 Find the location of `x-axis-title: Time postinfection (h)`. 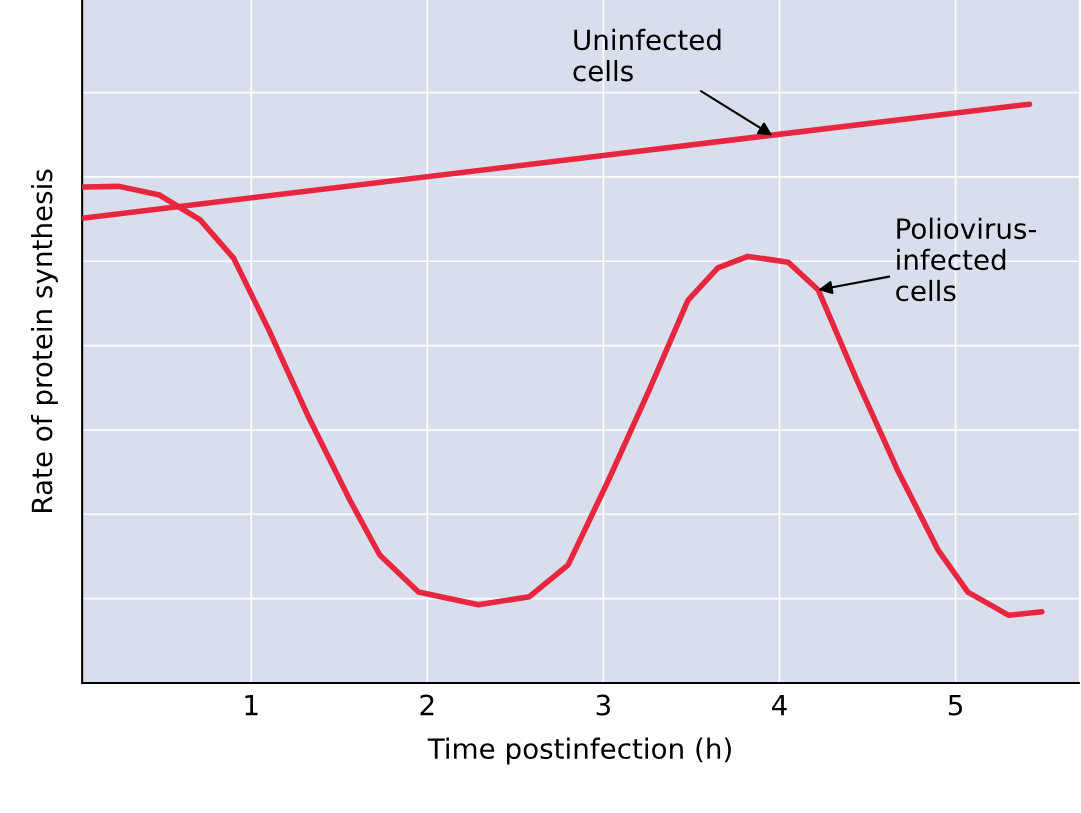

x-axis-title: Time postinfection (h) is located at coordinates (579, 751).